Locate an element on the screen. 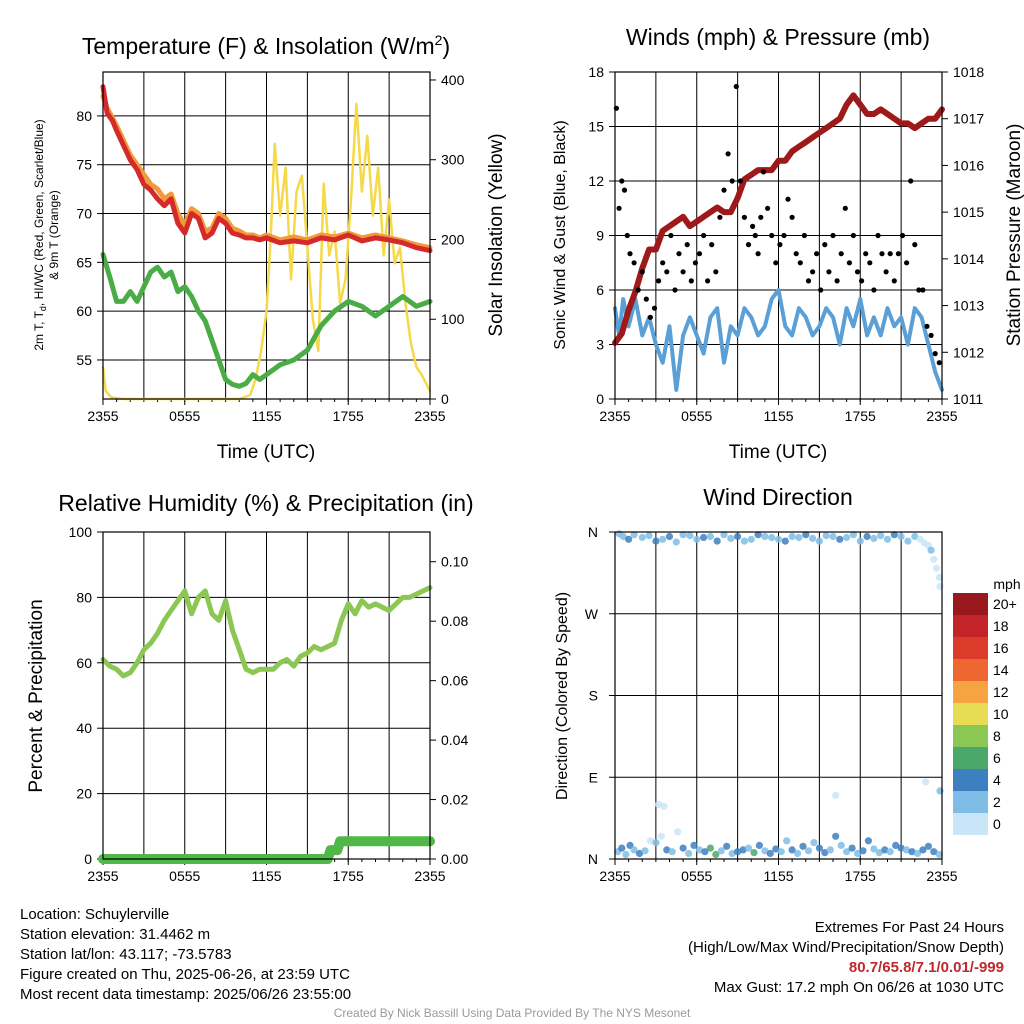  left-y-tick-label: 100 is located at coordinates (81, 532).